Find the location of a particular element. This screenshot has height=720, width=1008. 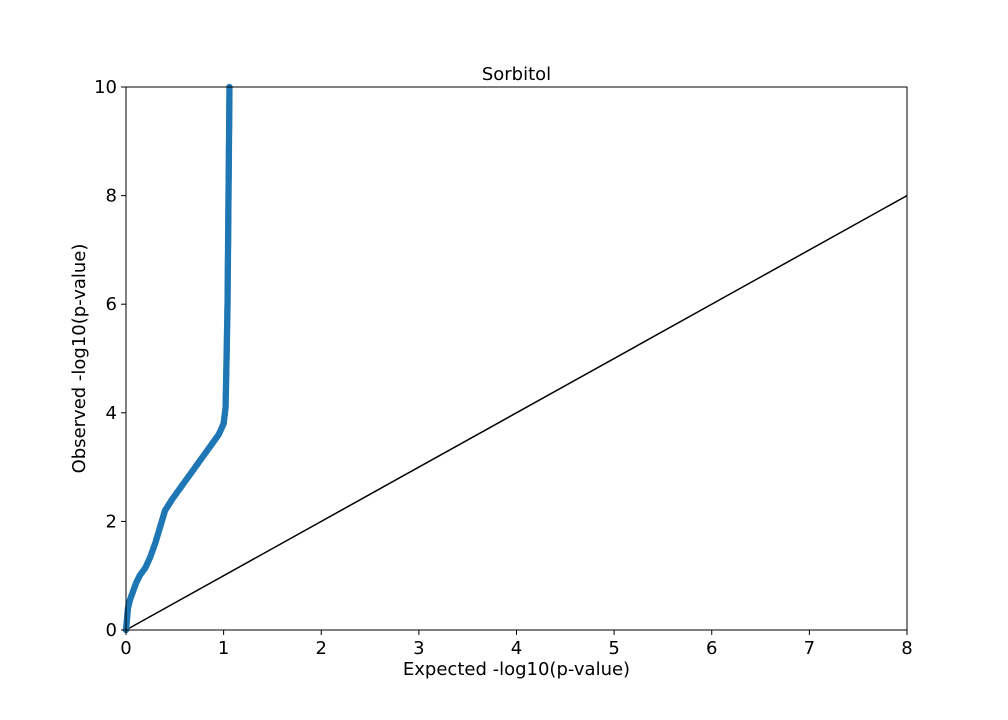

y-tick-label: 6 is located at coordinates (111, 304).